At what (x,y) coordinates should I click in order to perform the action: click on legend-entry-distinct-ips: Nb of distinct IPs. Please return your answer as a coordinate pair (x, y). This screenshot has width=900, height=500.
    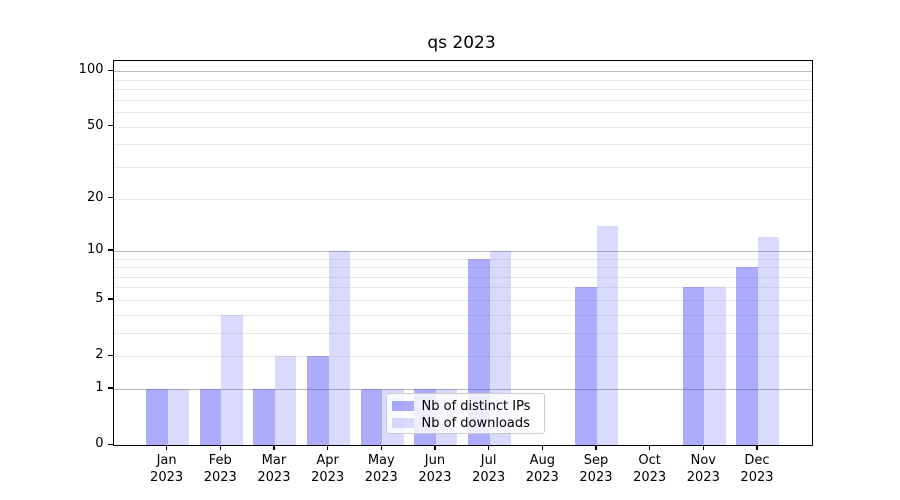
    Looking at the image, I should click on (464, 406).